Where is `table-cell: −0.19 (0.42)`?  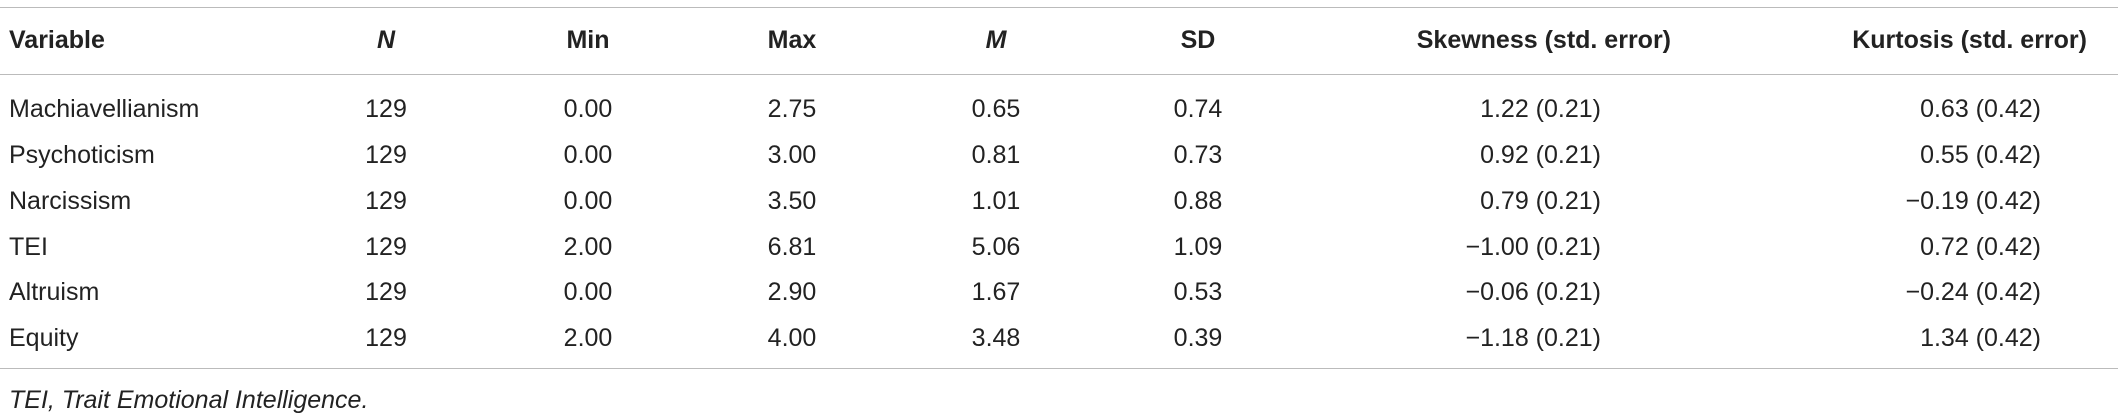
table-cell: −0.19 (0.42) is located at coordinates (1973, 201).